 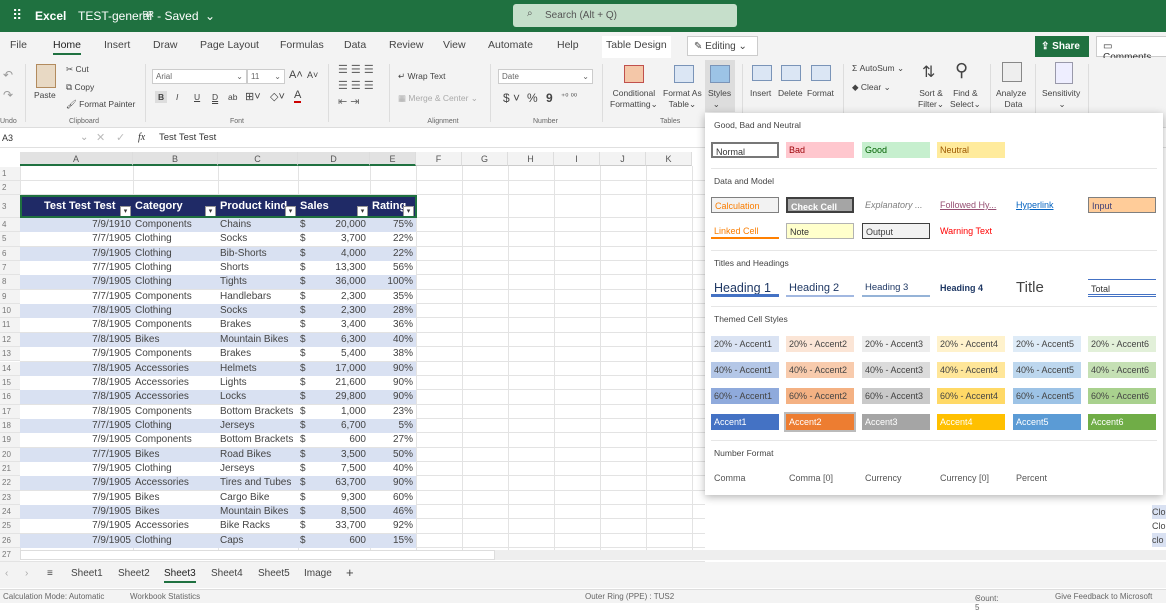 What do you see at coordinates (10, 239) in the screenshot?
I see `row-header-5: 5` at bounding box center [10, 239].